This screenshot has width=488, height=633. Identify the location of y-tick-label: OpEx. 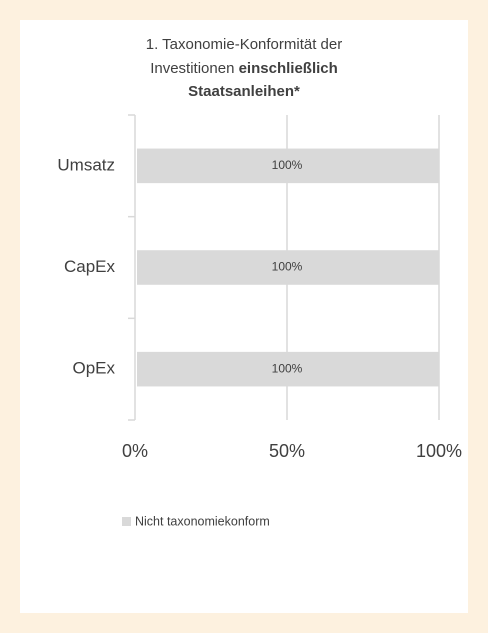
(93, 368).